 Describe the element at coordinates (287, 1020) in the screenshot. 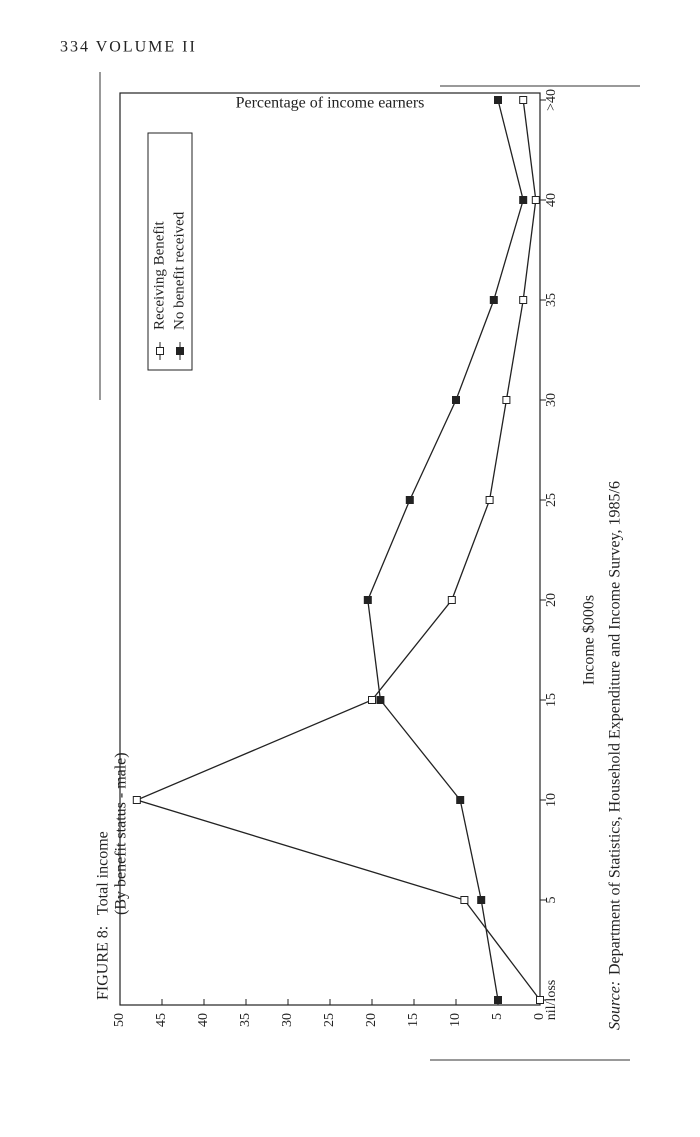

I see `y-tick-label: 30` at that location.